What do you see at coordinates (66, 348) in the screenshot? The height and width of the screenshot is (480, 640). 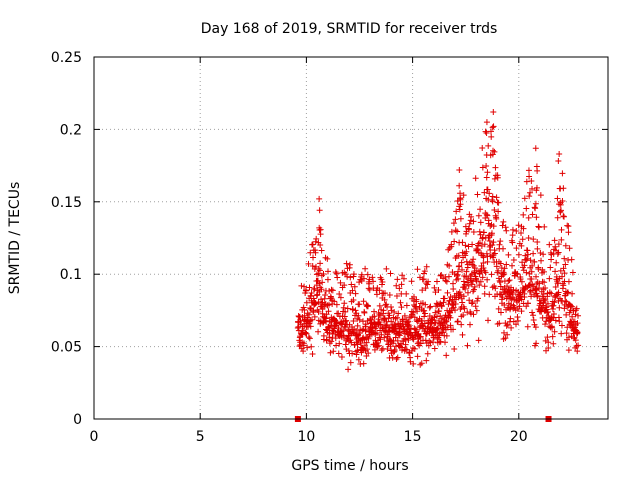 I see `y-tick-label: 0.05` at bounding box center [66, 348].